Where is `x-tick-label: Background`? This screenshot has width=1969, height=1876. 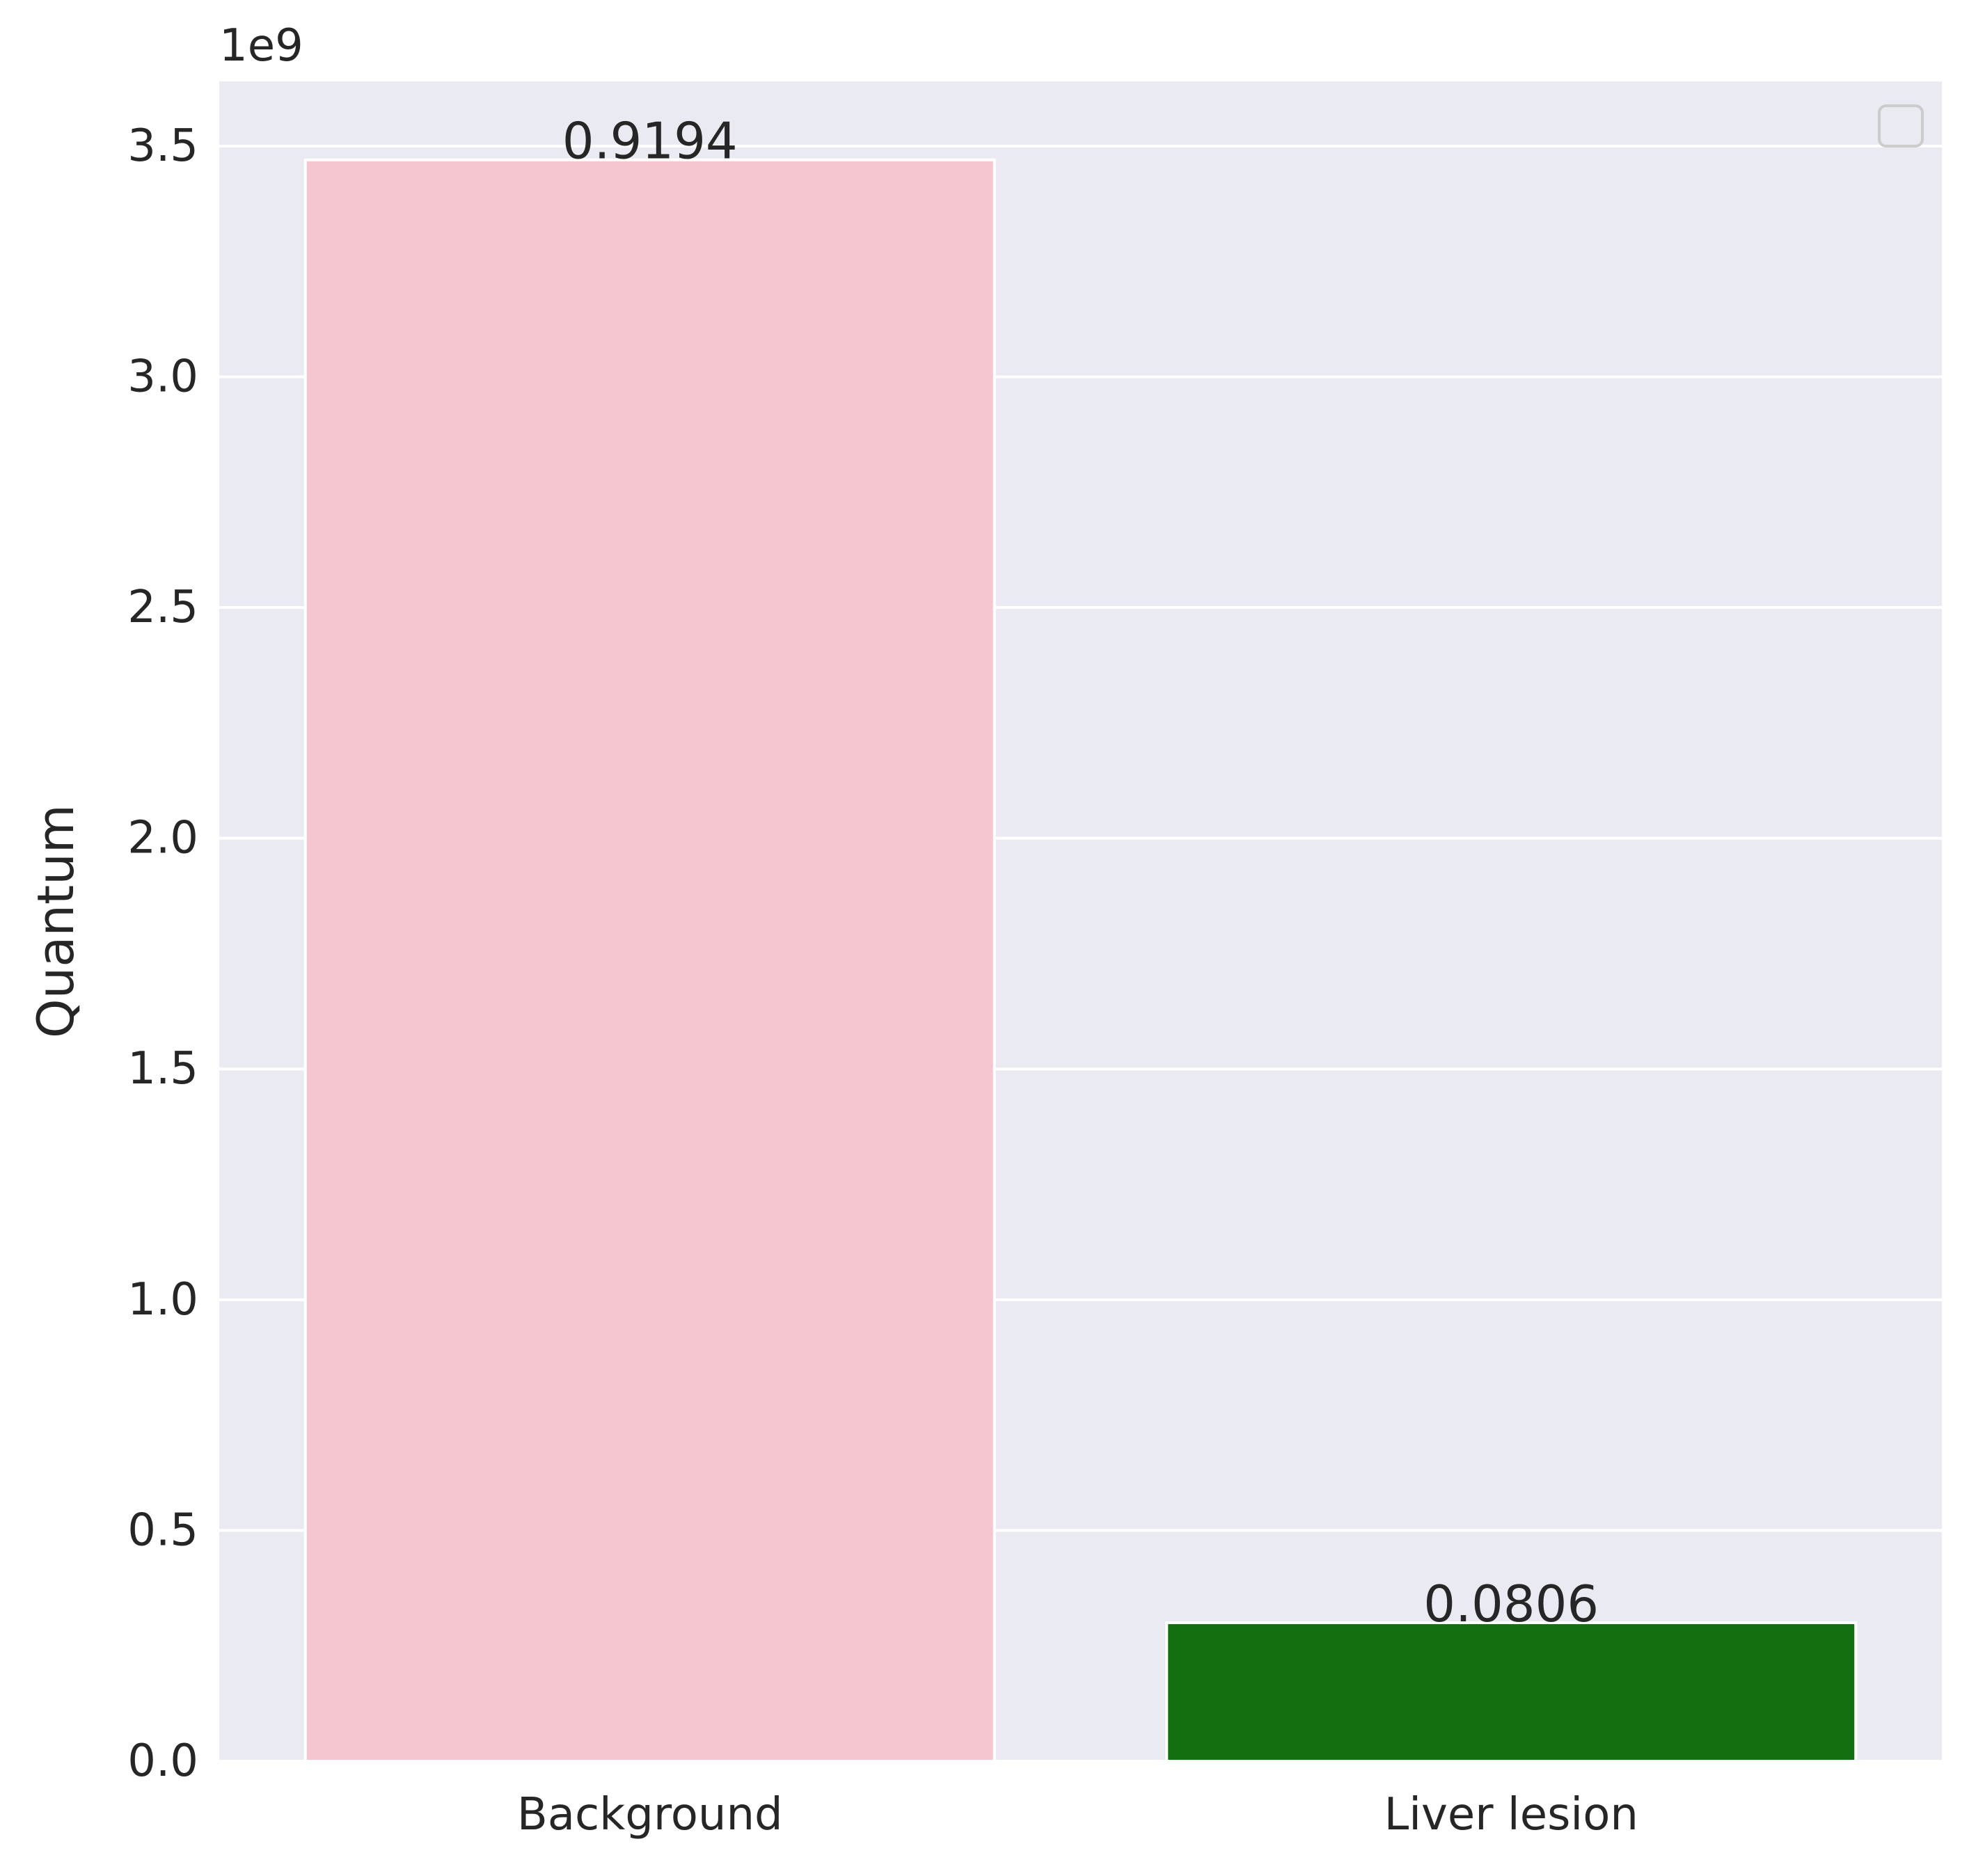 x-tick-label: Background is located at coordinates (650, 1815).